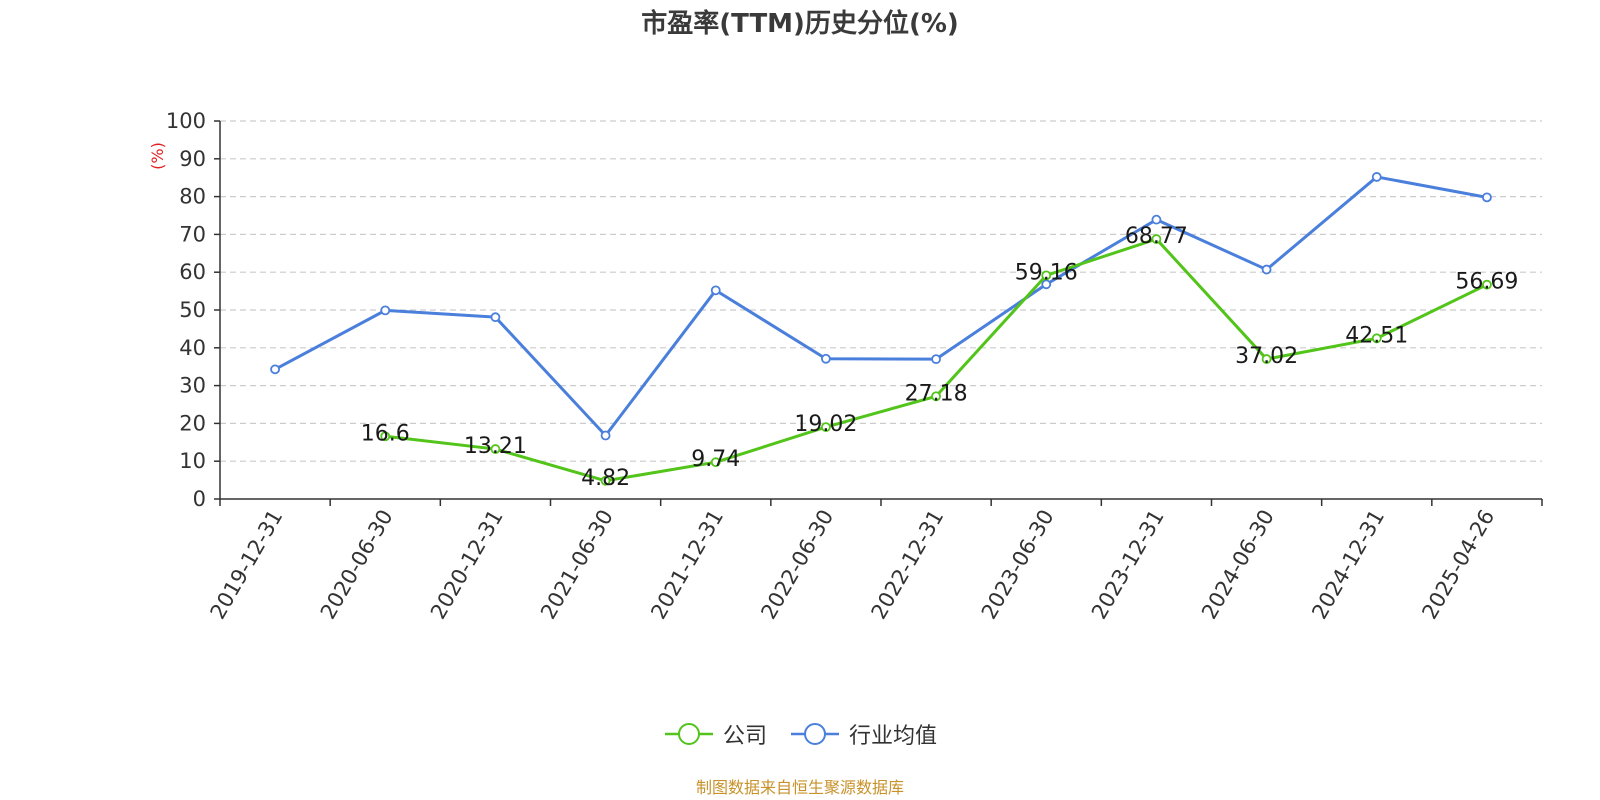  Describe the element at coordinates (192, 386) in the screenshot. I see `y-tick-label: 30` at that location.